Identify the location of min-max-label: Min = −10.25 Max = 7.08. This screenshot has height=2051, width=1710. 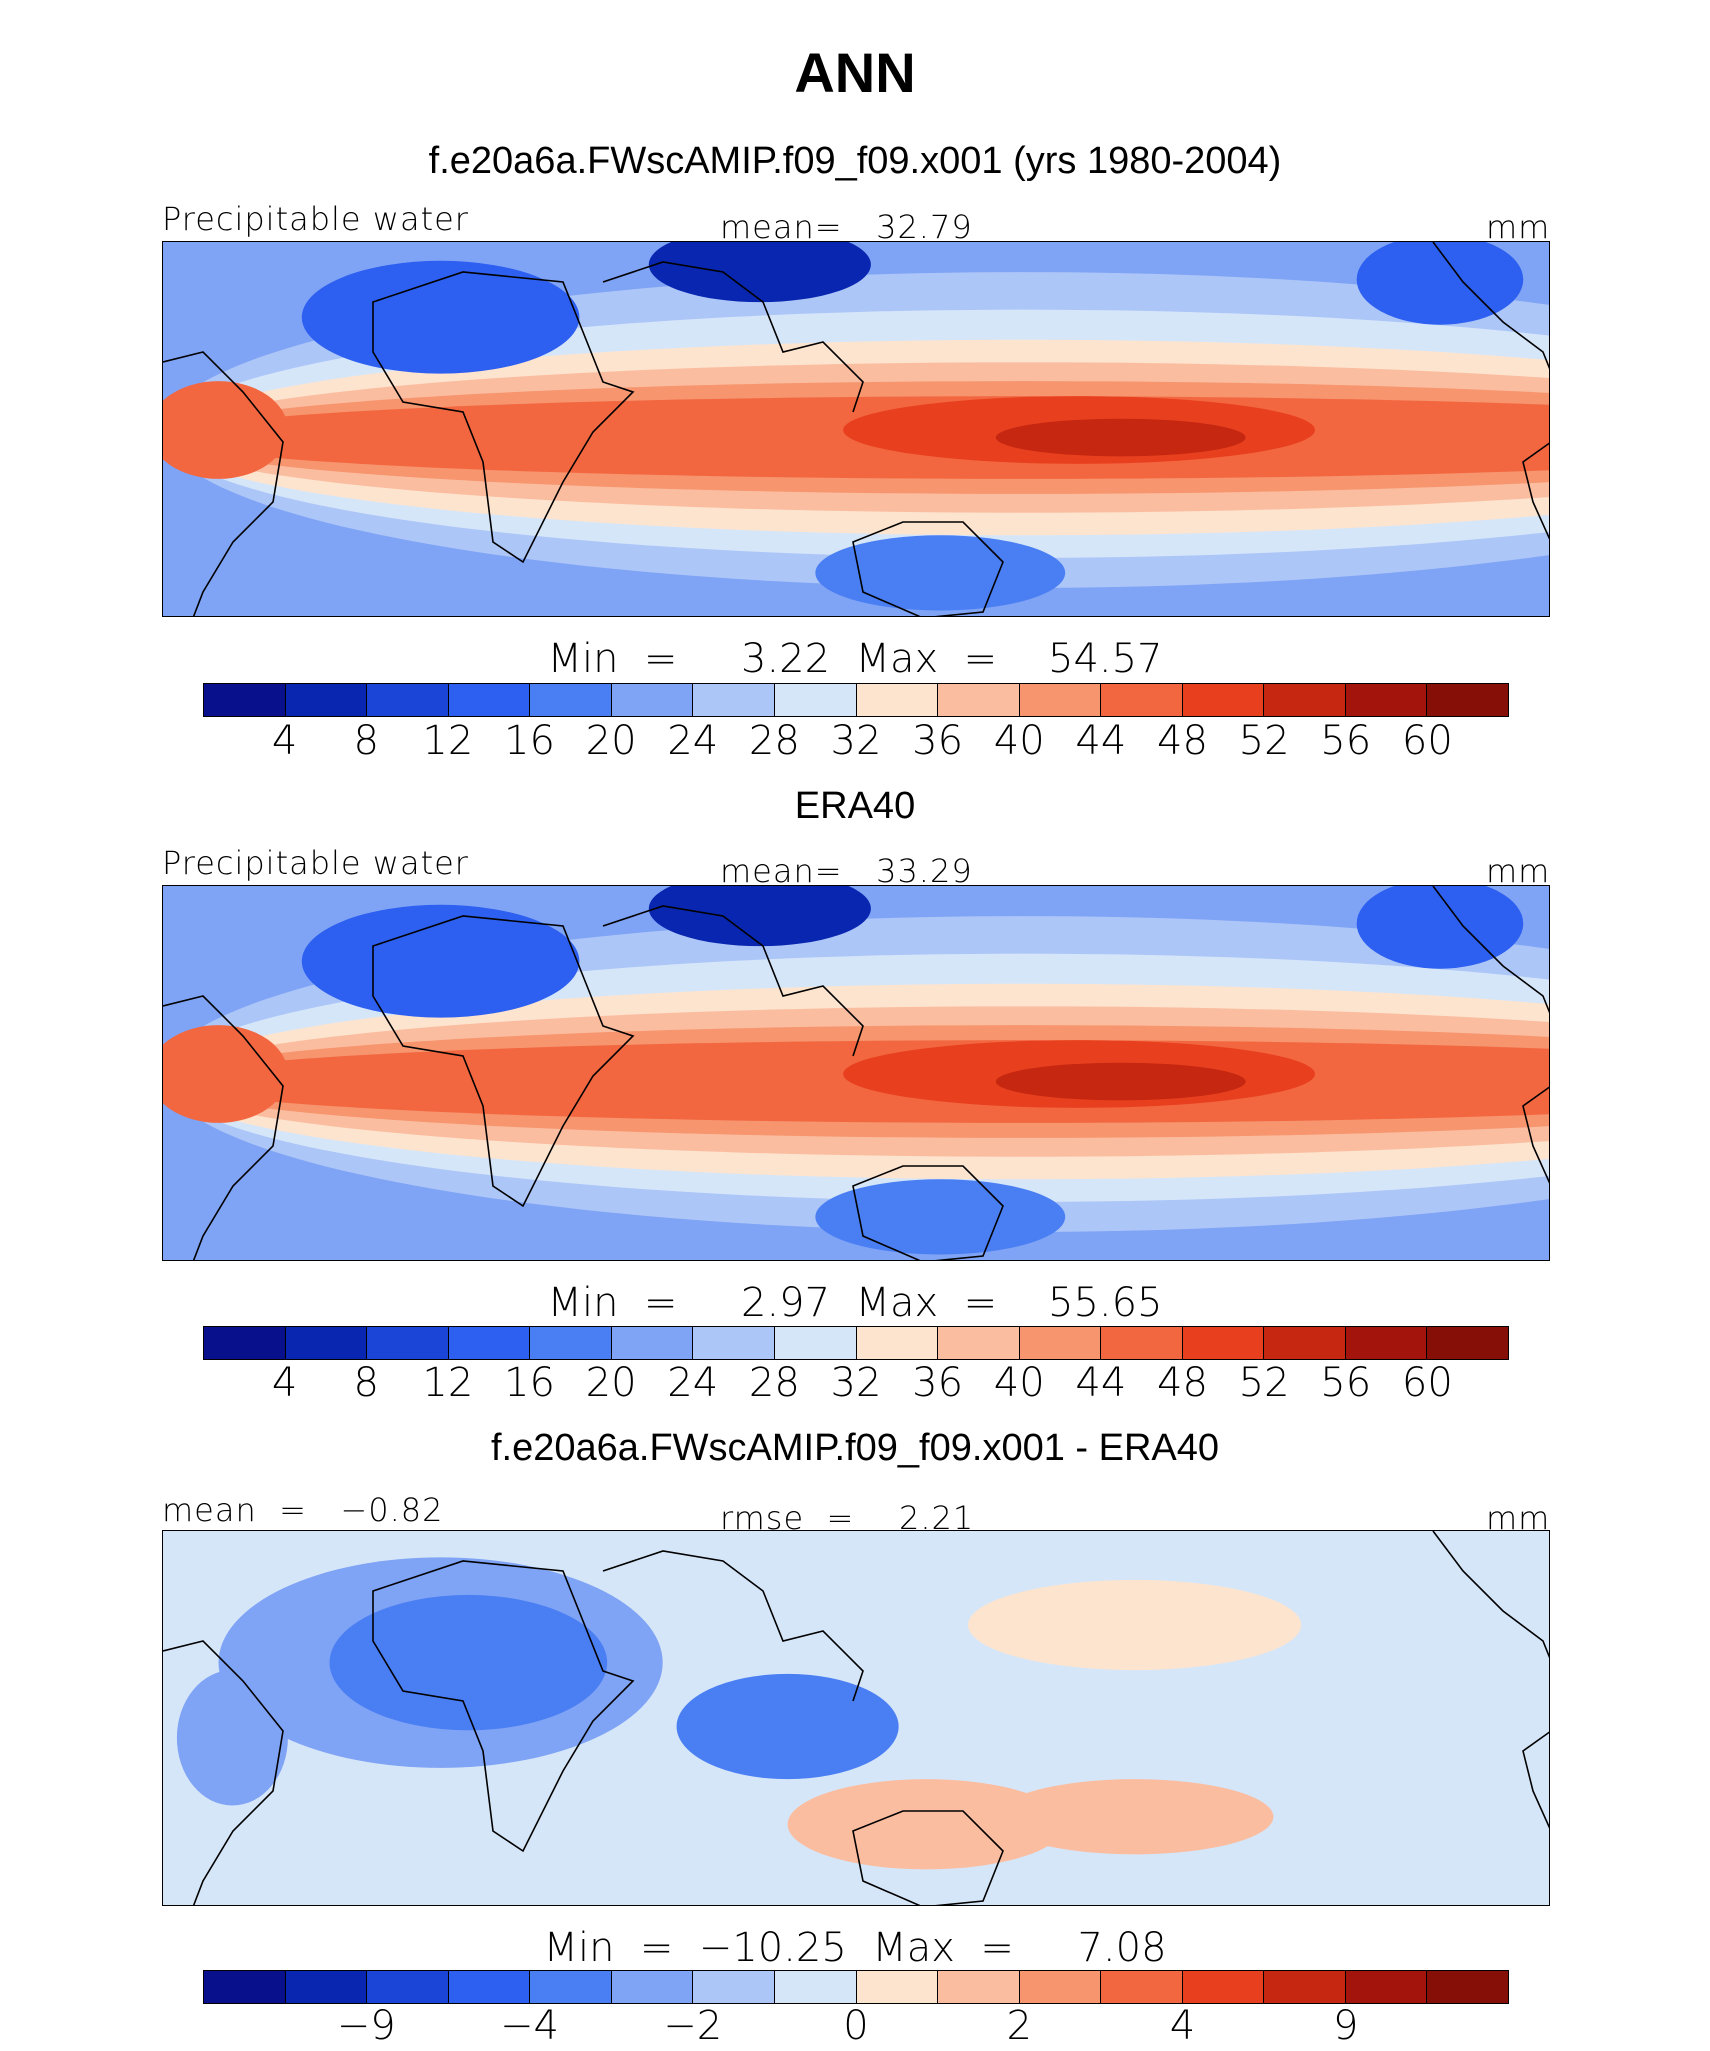
(855, 1948).